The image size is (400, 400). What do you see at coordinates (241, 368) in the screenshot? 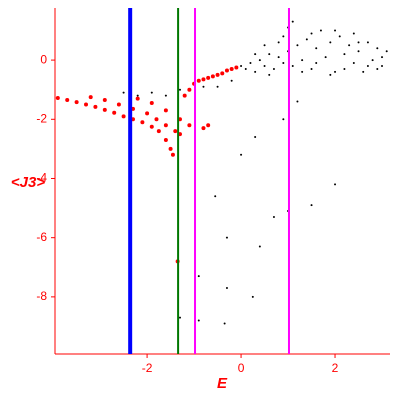
I see `x-tick-label: 0` at bounding box center [241, 368].